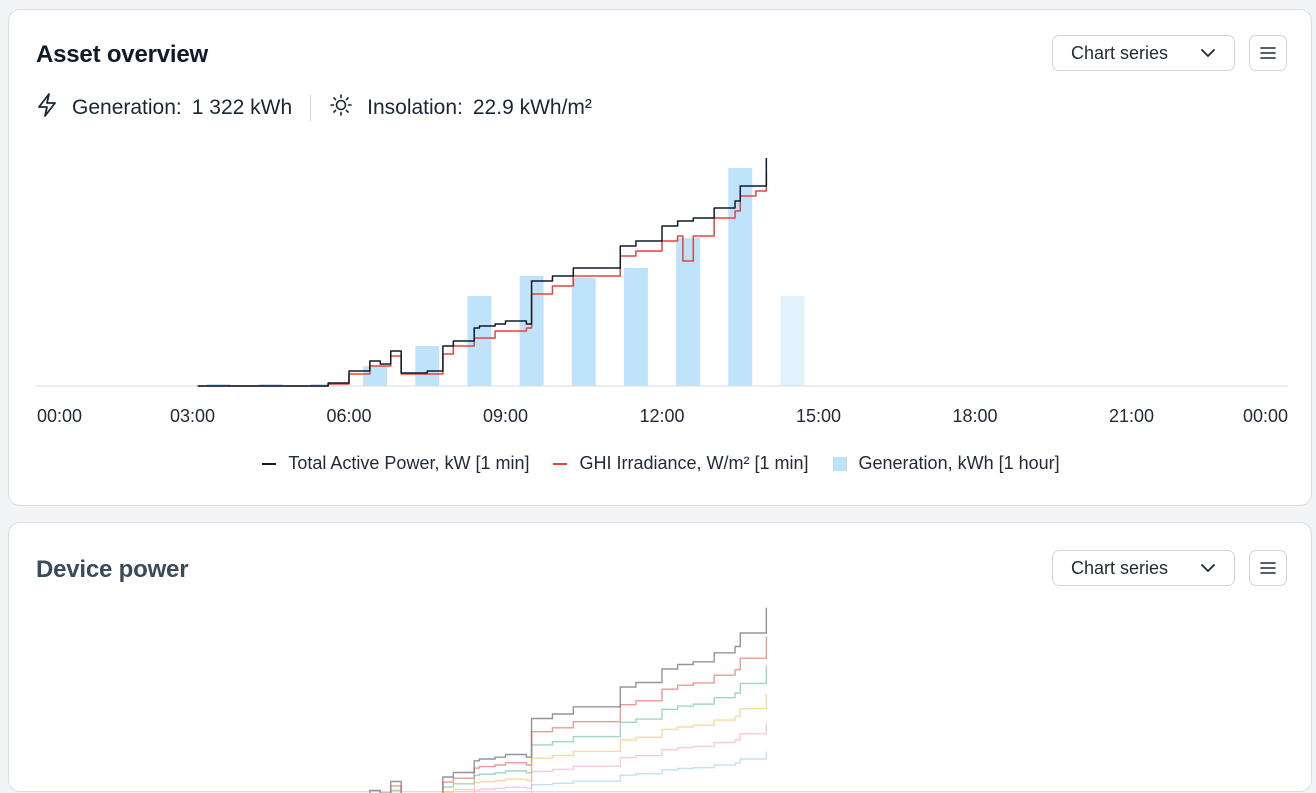 The image size is (1316, 793). I want to click on generation-label: Generation:, so click(127, 107).